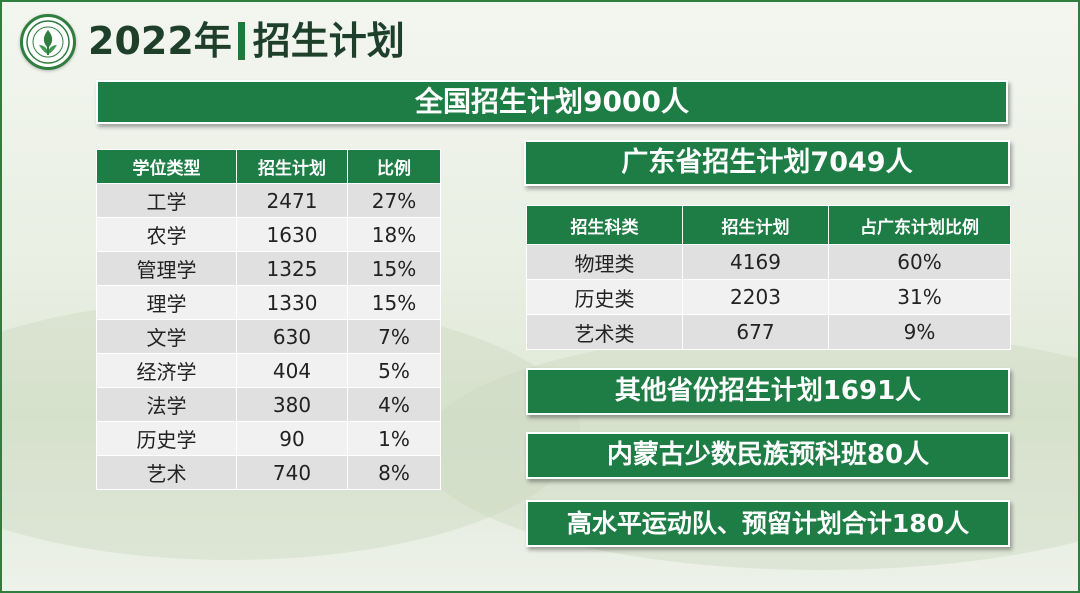 This screenshot has width=1080, height=593. Describe the element at coordinates (292, 234) in the screenshot. I see `cell-plan: 1630` at that location.